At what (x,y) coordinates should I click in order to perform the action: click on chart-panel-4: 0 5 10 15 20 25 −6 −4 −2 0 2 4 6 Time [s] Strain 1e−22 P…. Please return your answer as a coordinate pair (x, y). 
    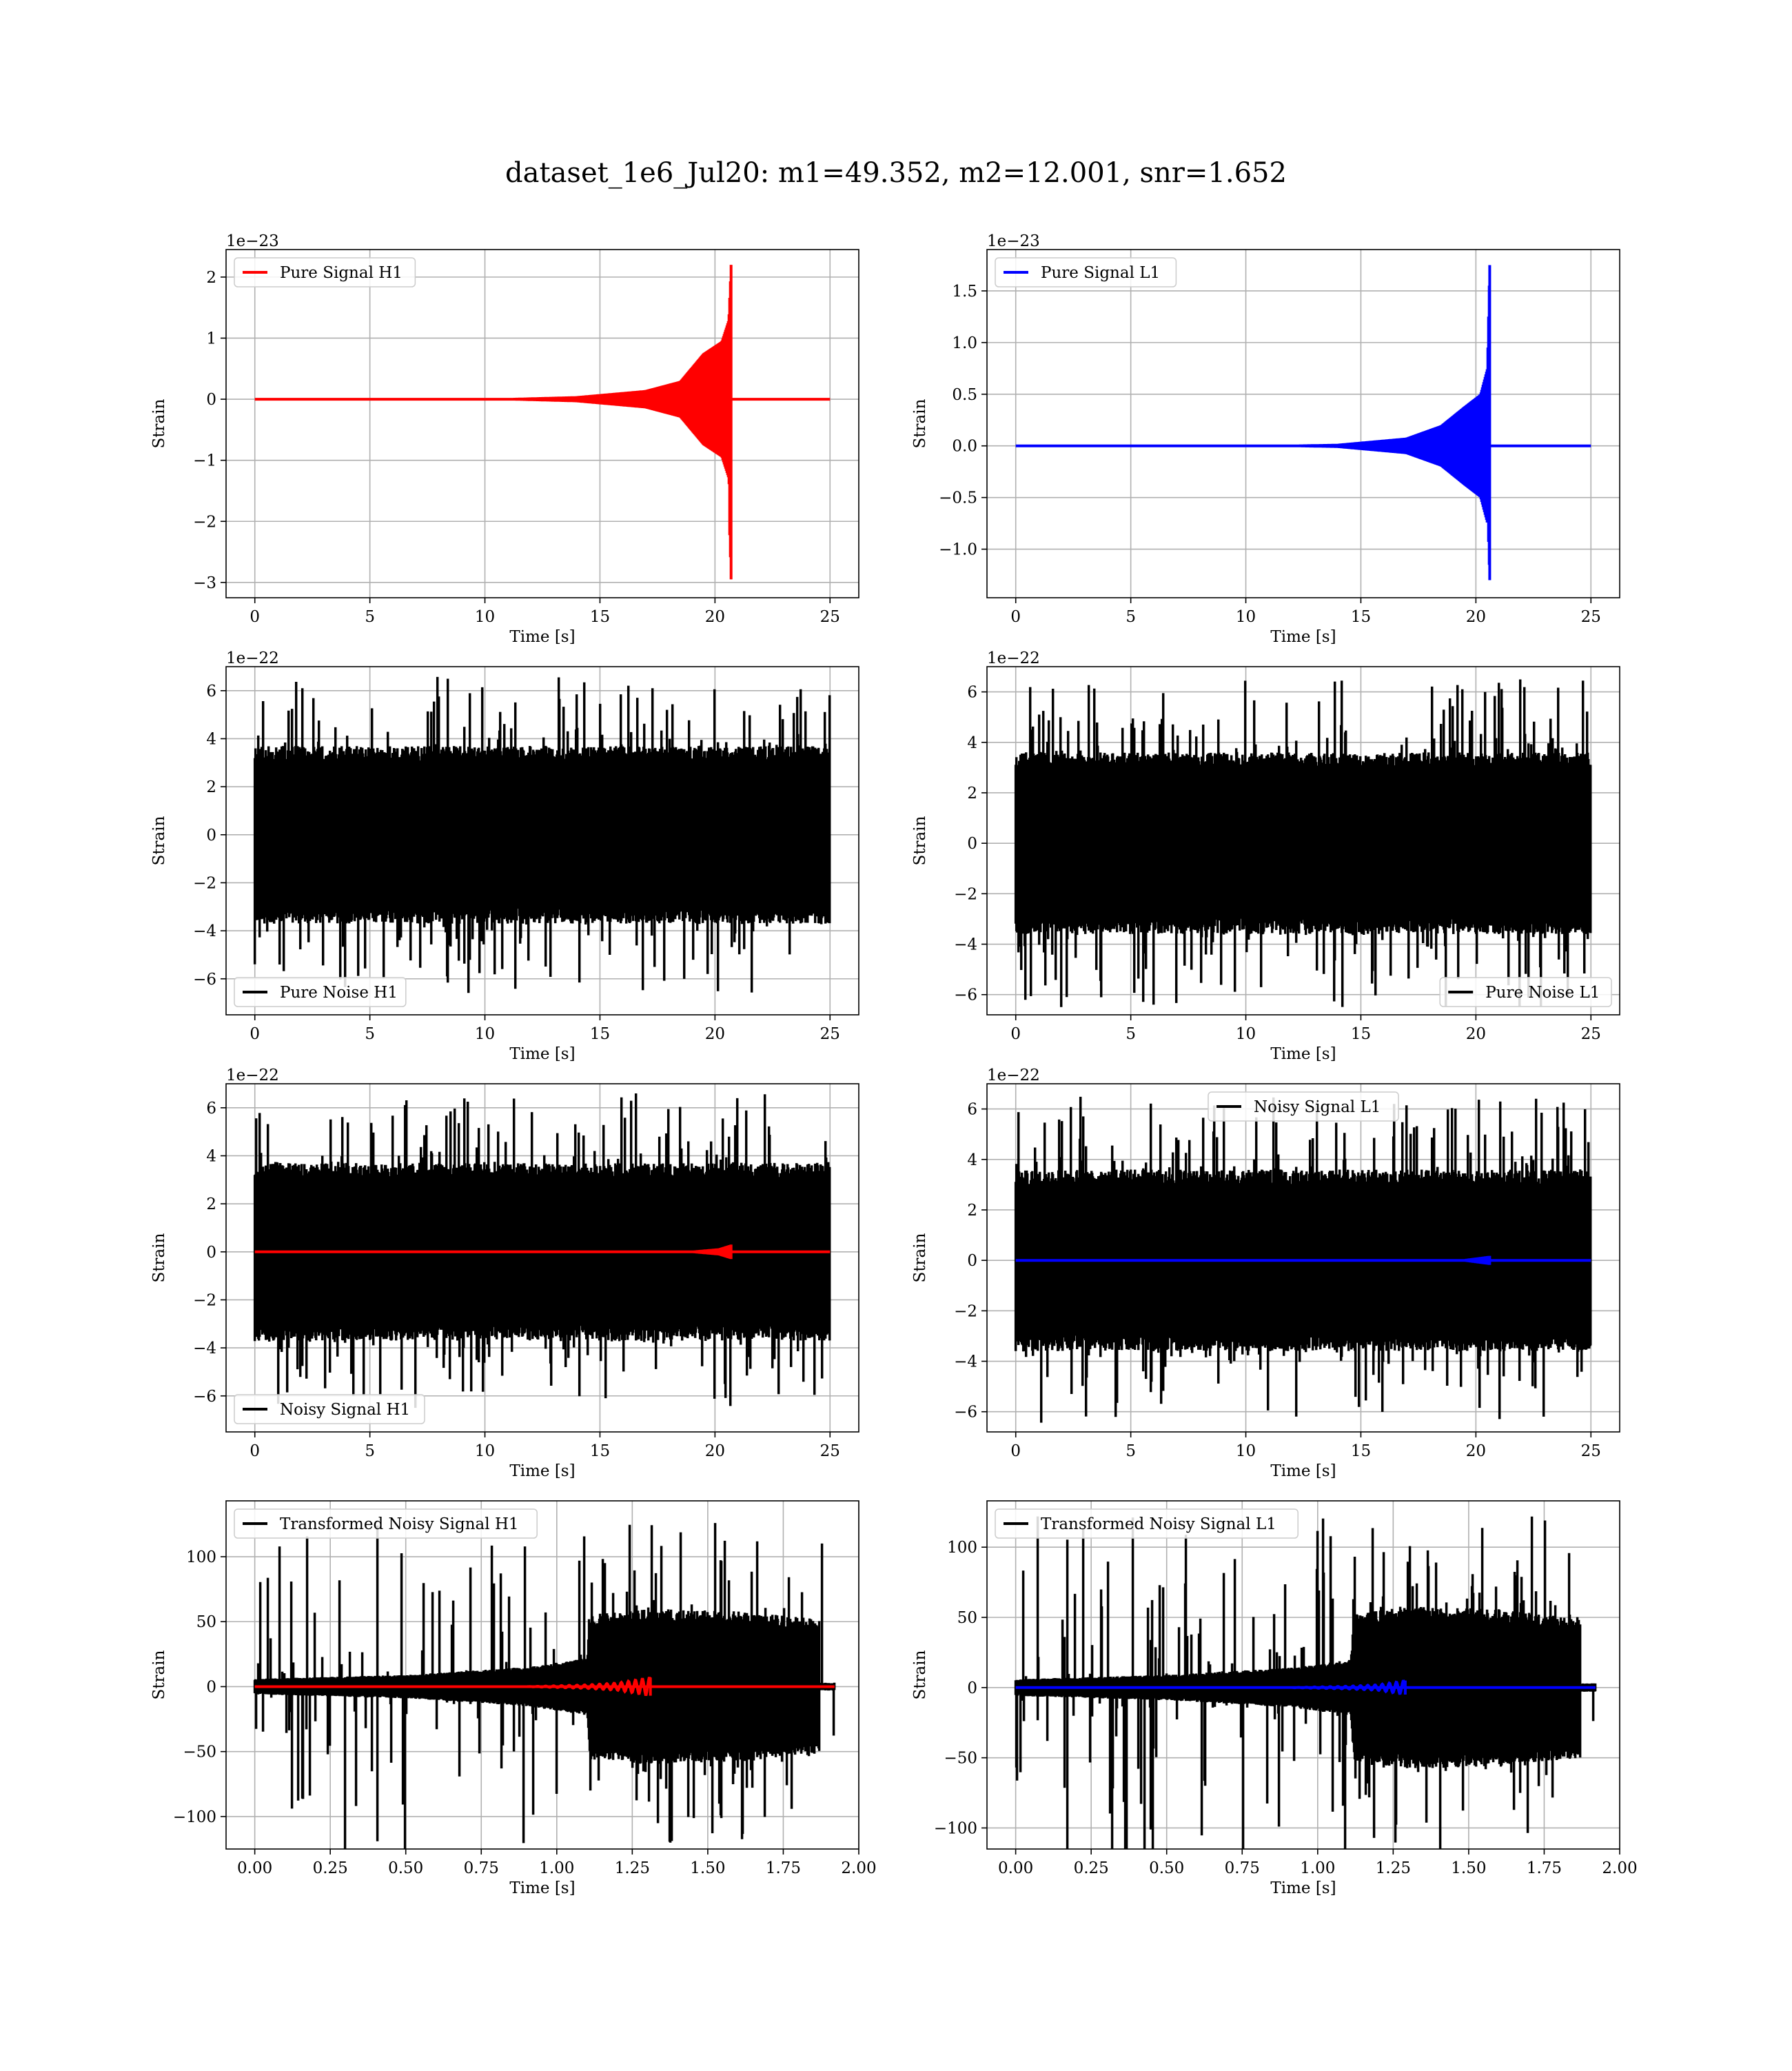
    Looking at the image, I should click on (1265, 856).